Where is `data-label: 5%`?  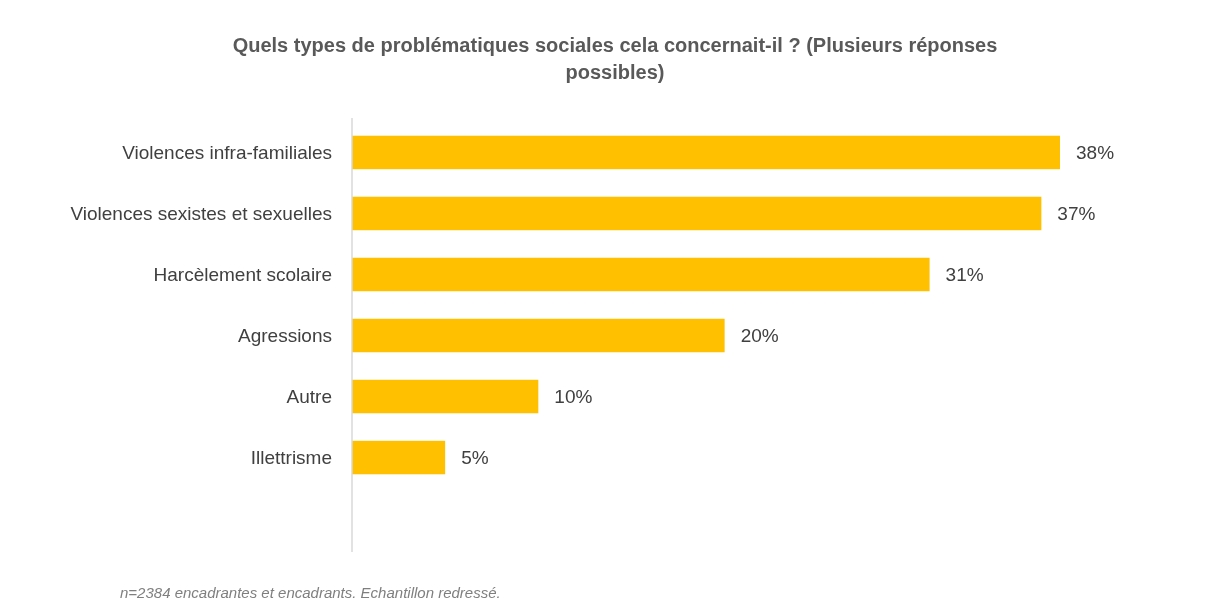 data-label: 5% is located at coordinates (475, 458).